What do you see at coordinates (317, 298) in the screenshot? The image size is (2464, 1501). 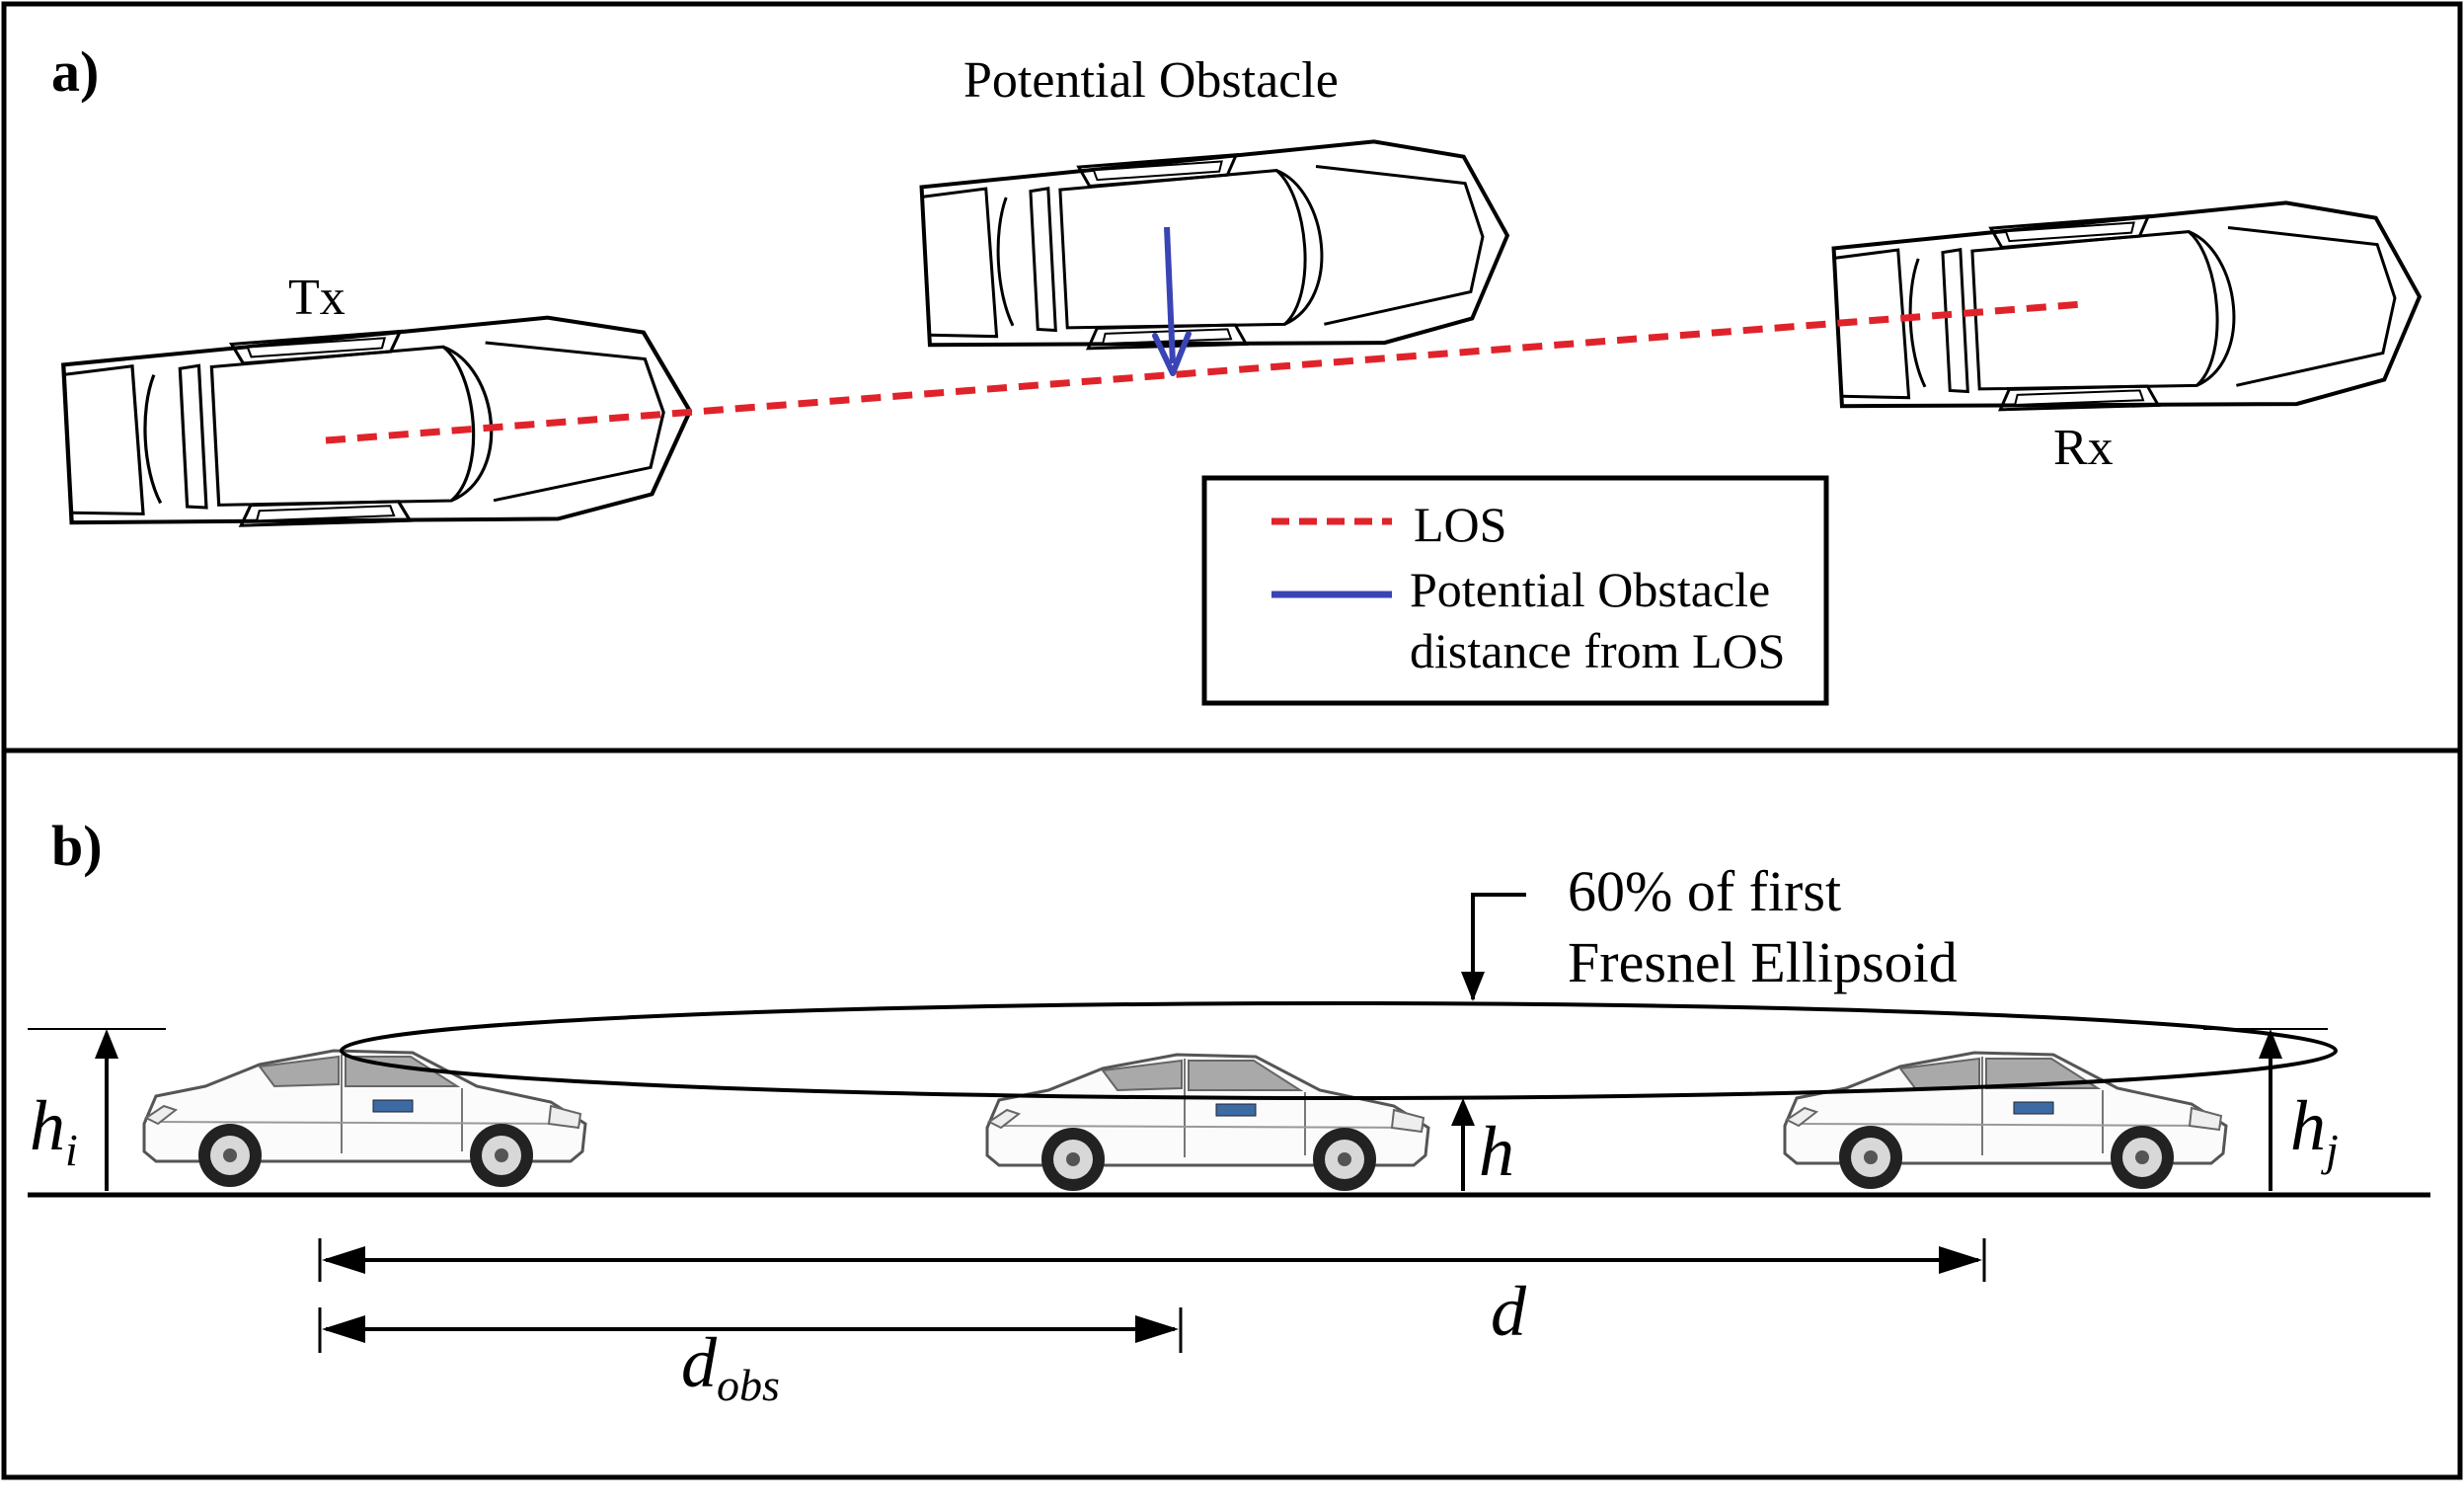 I see `tx-label: Tx` at bounding box center [317, 298].